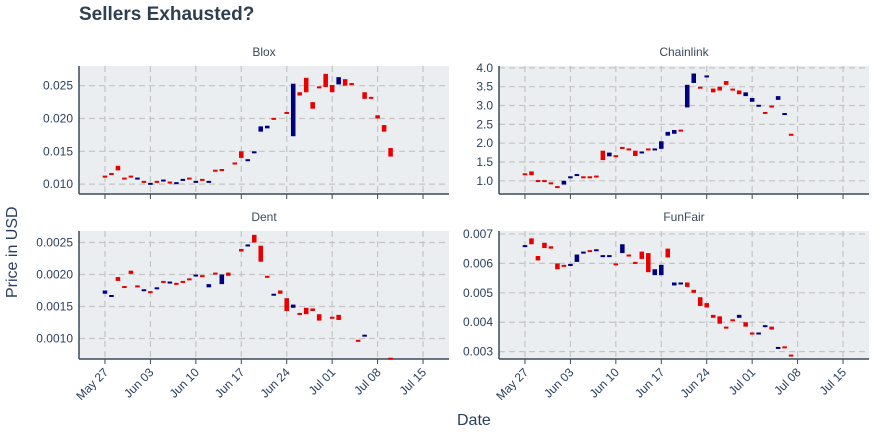  Describe the element at coordinates (478, 263) in the screenshot. I see `y-tick-label: 0.006` at that location.